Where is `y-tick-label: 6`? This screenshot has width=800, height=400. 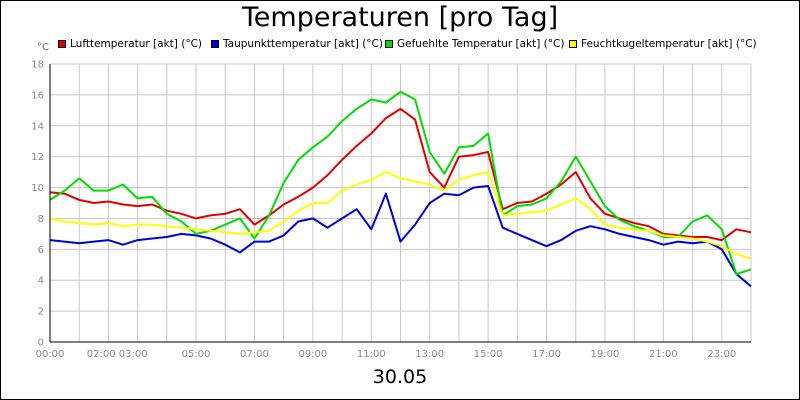 y-tick-label: 6 is located at coordinates (41, 250).